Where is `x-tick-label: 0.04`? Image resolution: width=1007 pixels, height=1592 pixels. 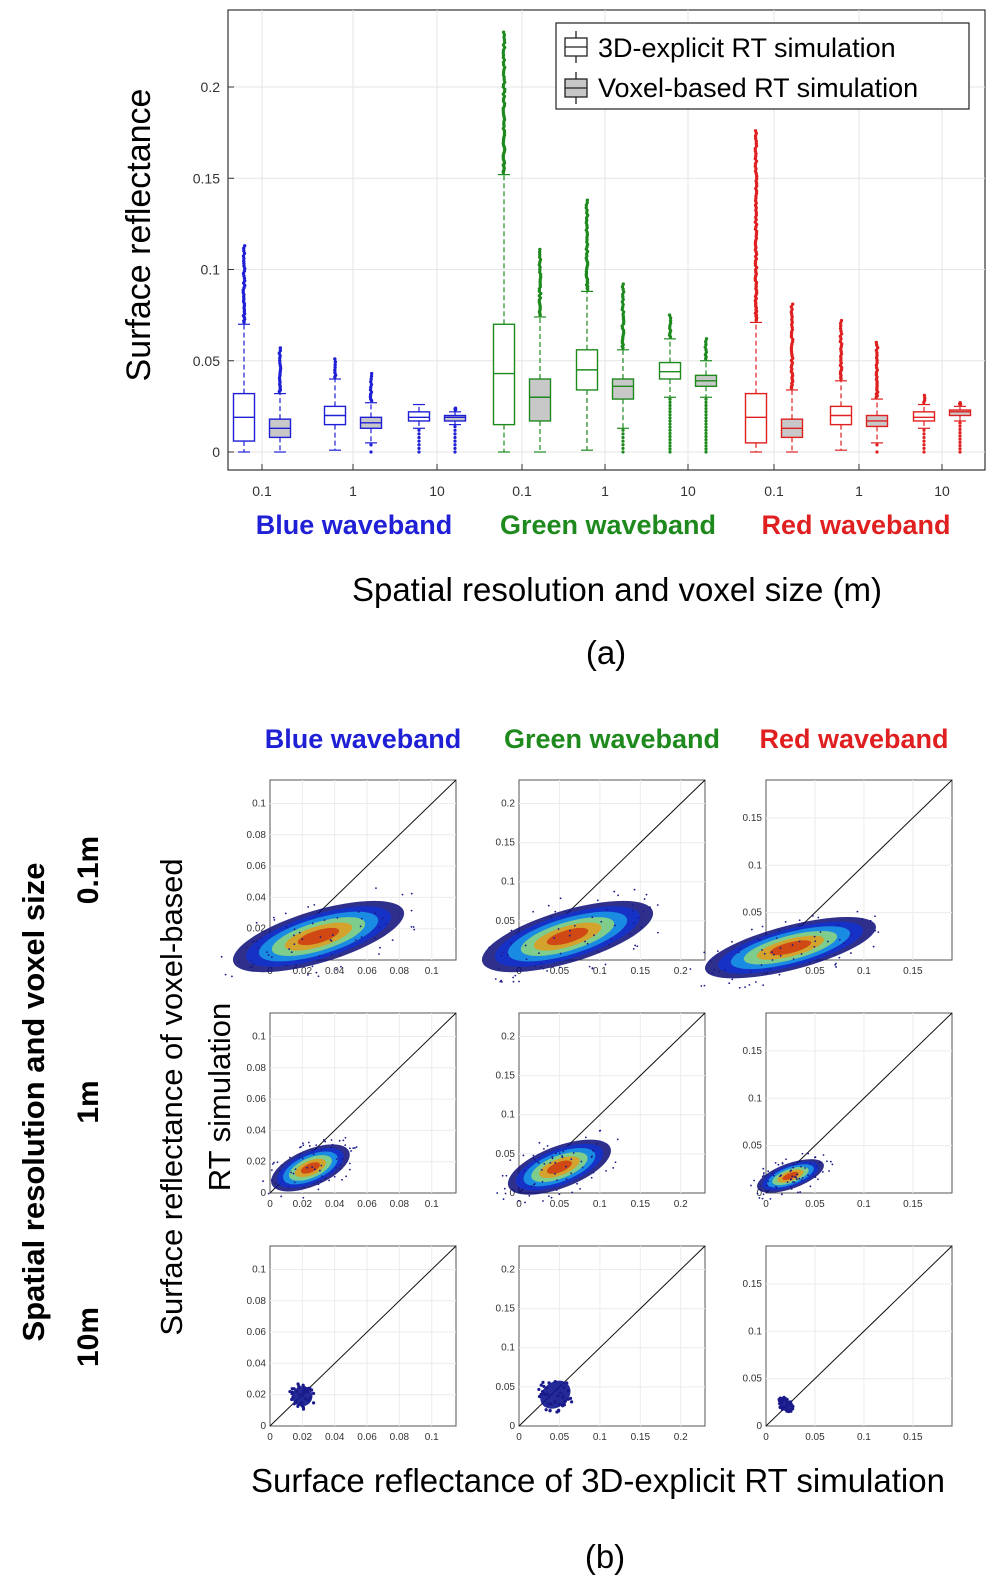
x-tick-label: 0.04 is located at coordinates (335, 1437).